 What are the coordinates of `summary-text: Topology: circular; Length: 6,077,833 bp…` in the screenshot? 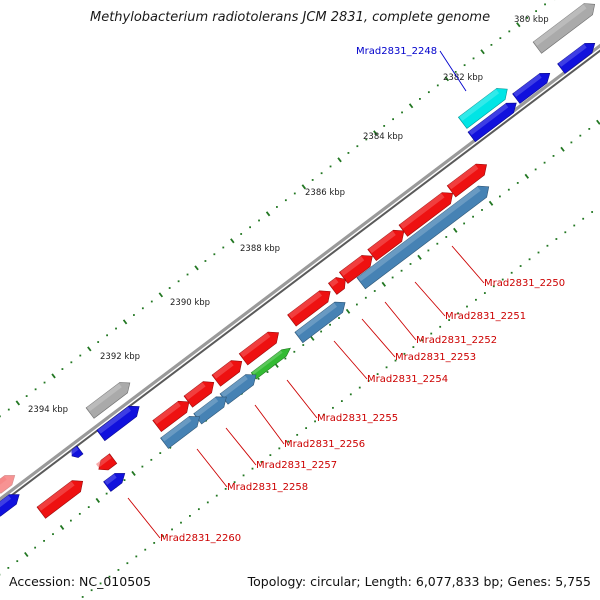 It's located at (419, 581).